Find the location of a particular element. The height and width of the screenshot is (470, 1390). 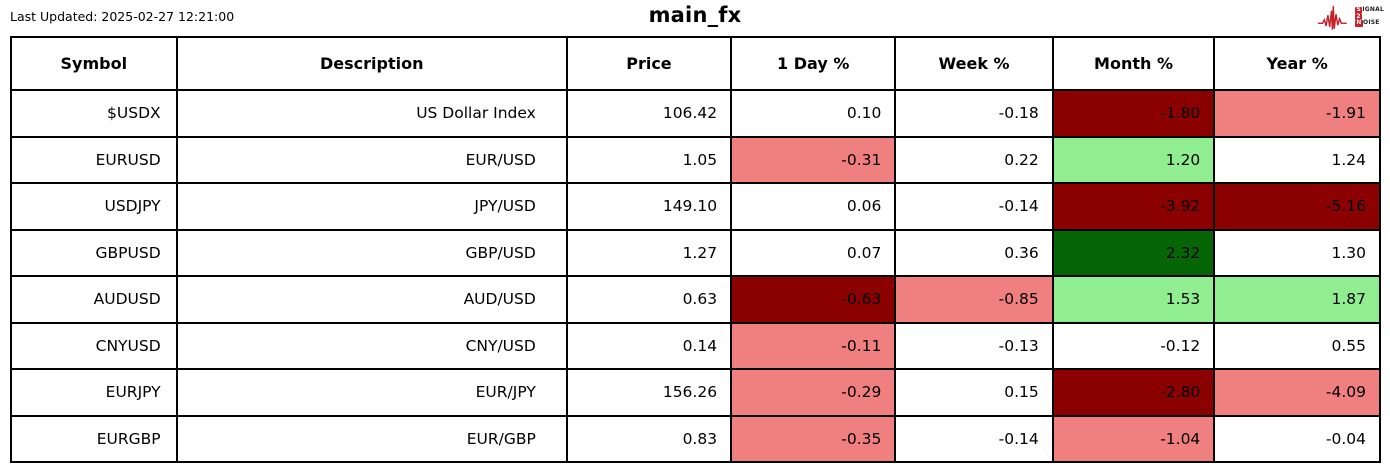

logo-noise-rest: OISE is located at coordinates (1371, 23).